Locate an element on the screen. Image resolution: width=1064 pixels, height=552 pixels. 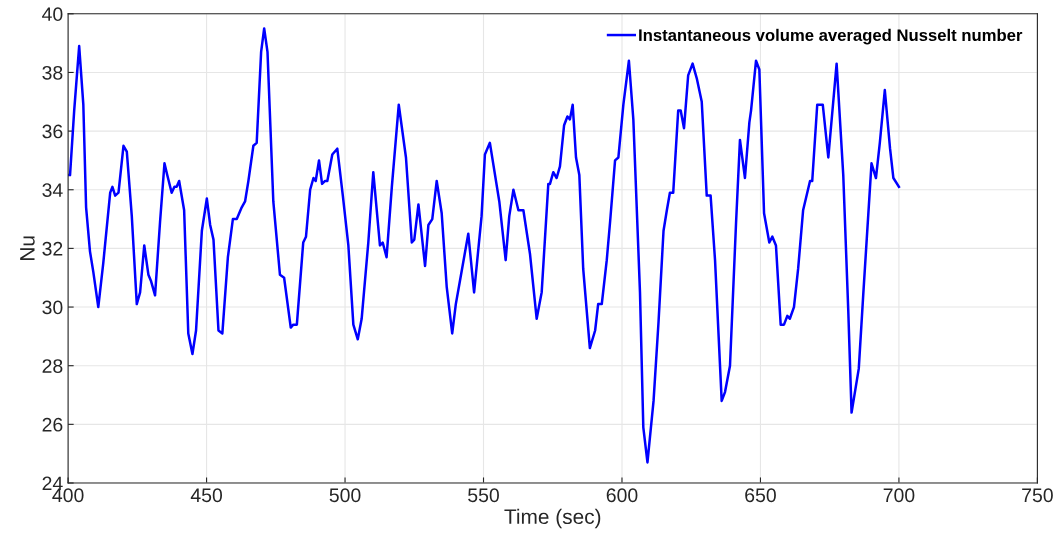
y-tick-label: 36 is located at coordinates (52, 131).